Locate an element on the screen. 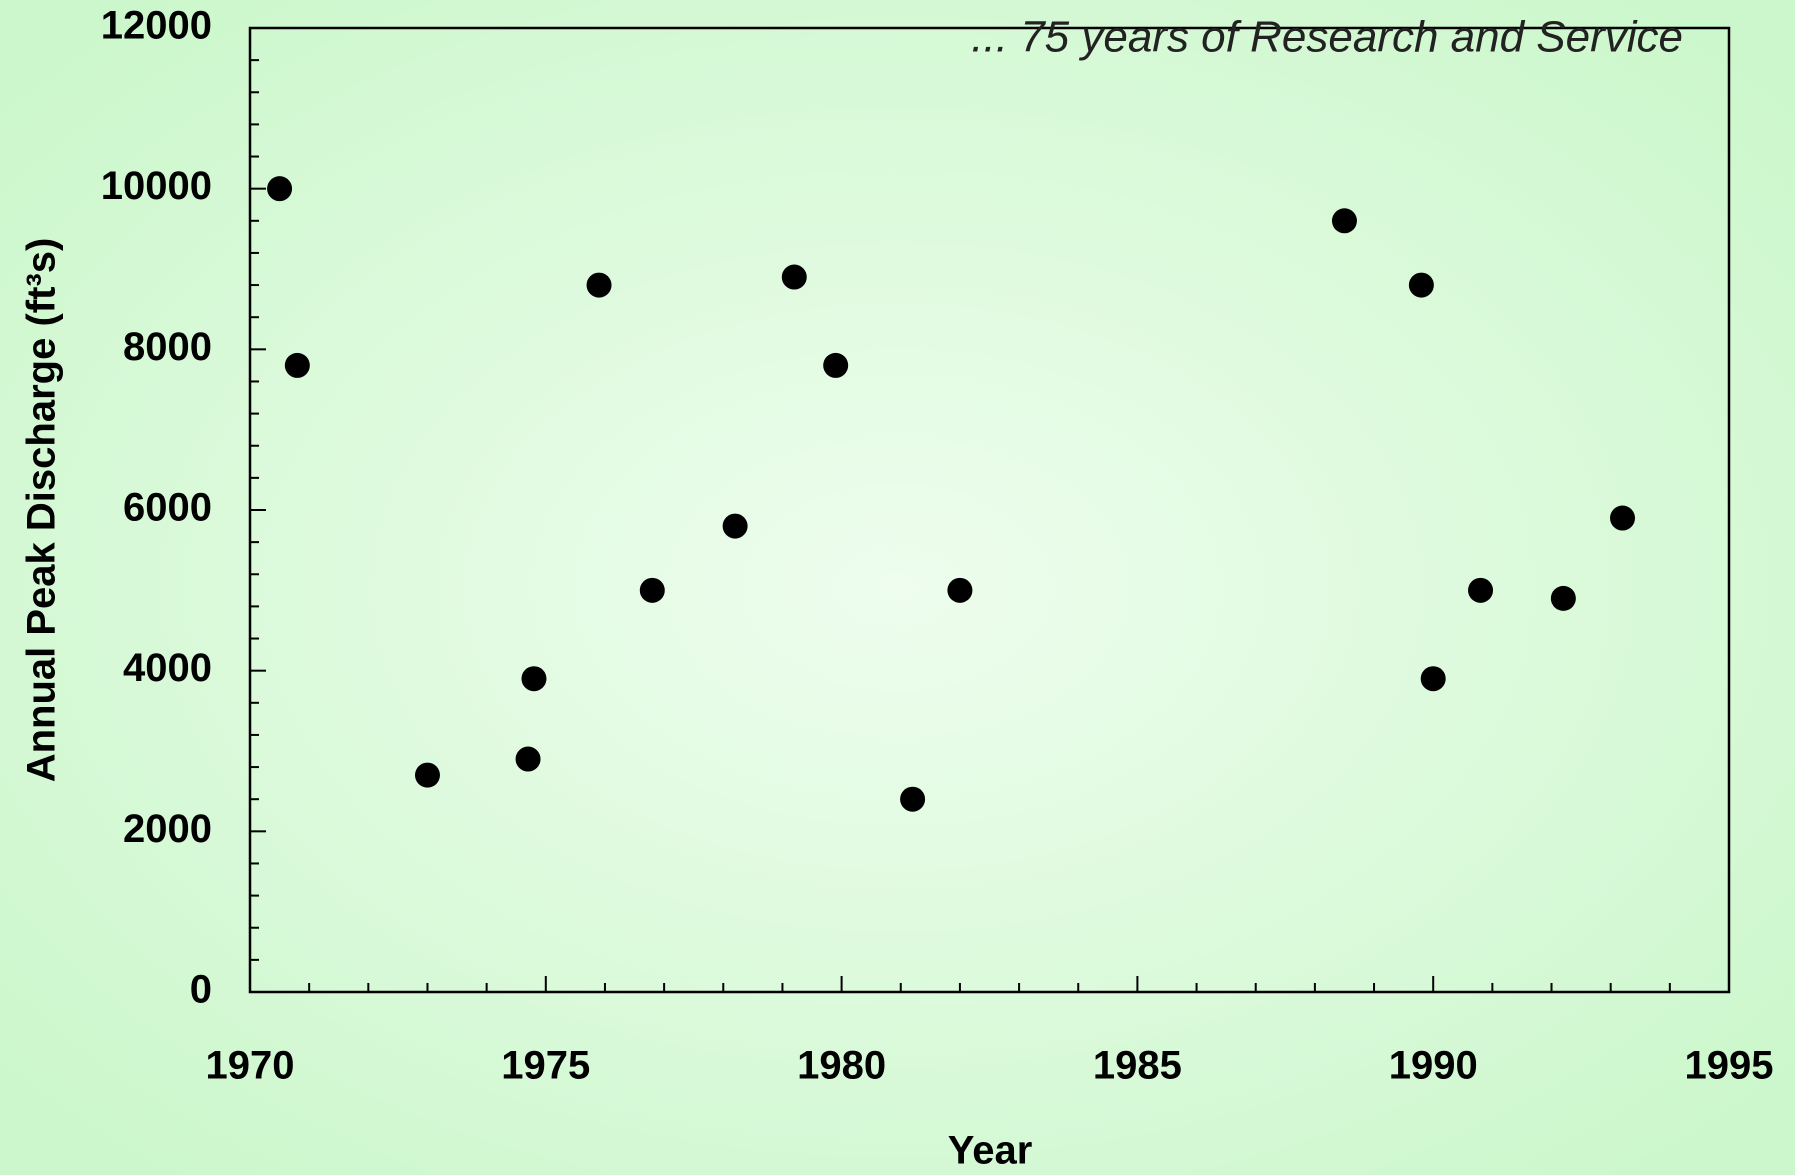 This screenshot has height=1175, width=1795. x-tick-label: 1990 is located at coordinates (1433, 1066).